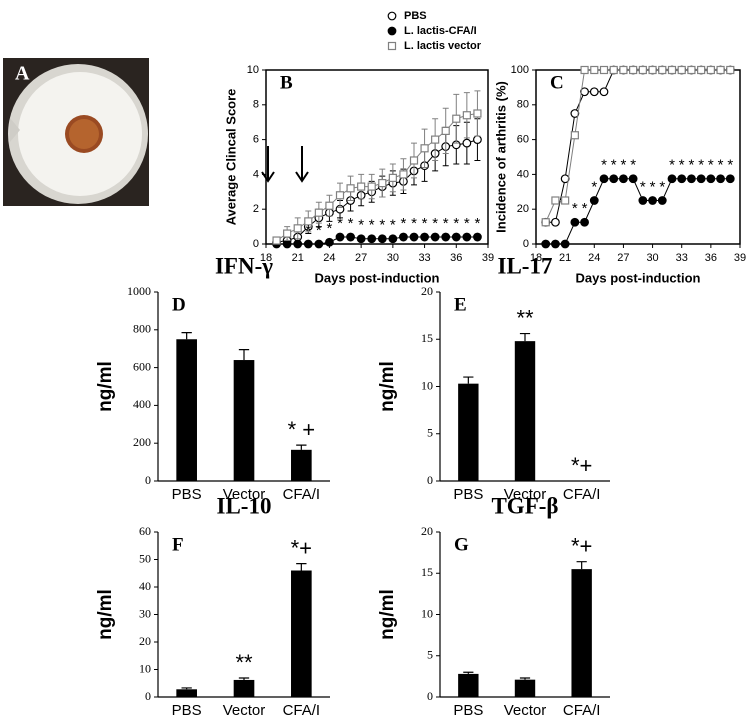 Image resolution: width=750 pixels, height=719 pixels. Describe the element at coordinates (145, 531) in the screenshot. I see `y-tick-label: 60` at that location.